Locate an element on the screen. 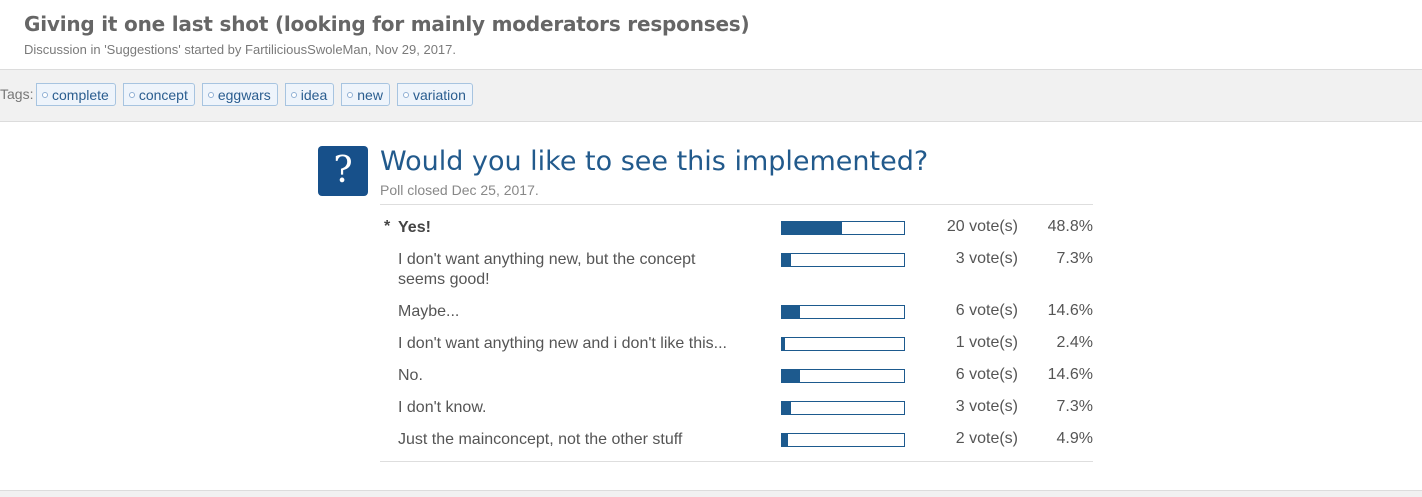 This screenshot has width=1422, height=497. tags-label: Tags: is located at coordinates (17, 94).